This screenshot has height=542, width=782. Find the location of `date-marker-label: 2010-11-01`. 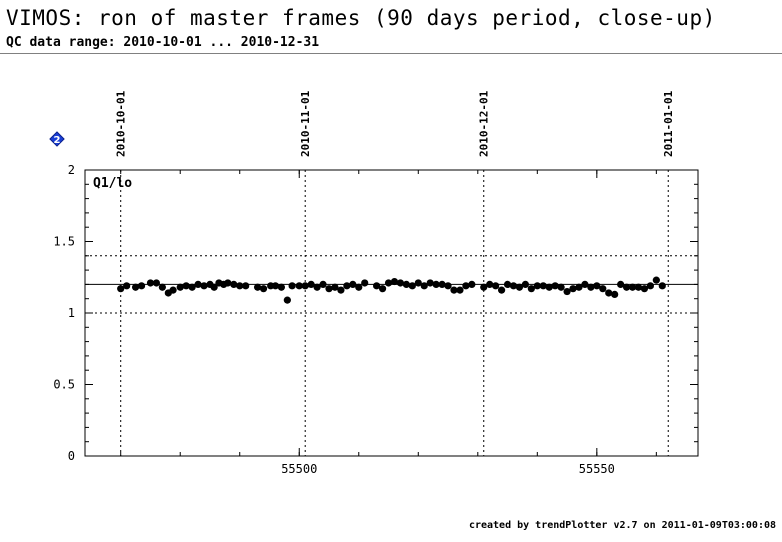

date-marker-label: 2010-11-01 is located at coordinates (305, 123).